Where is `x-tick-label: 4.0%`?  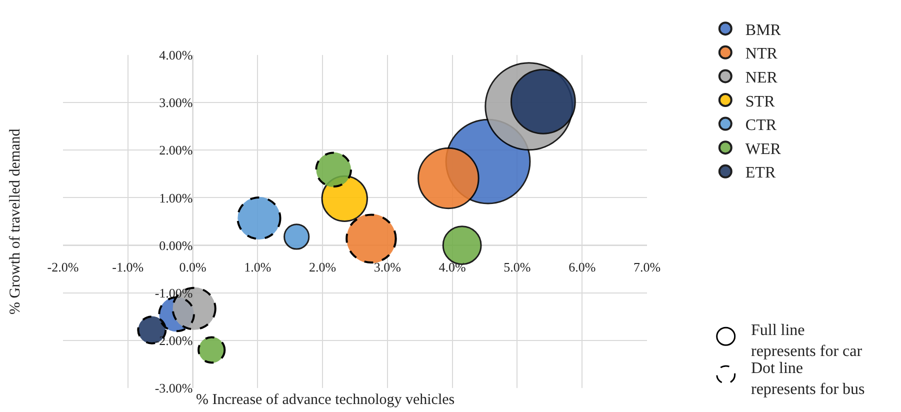
x-tick-label: 4.0% is located at coordinates (452, 266).